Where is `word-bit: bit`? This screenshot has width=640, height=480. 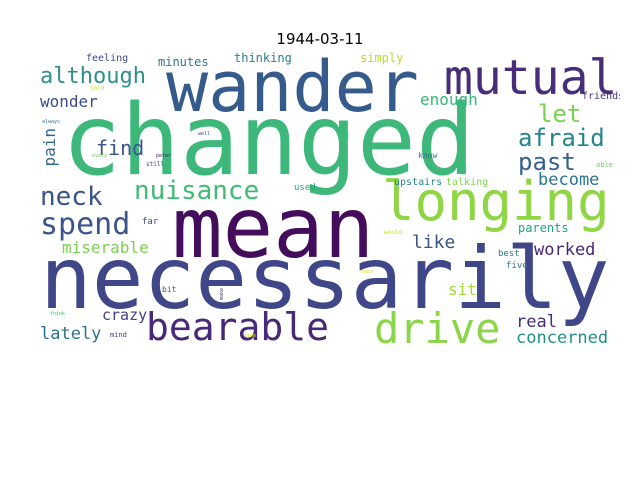
word-bit: bit is located at coordinates (169, 289).